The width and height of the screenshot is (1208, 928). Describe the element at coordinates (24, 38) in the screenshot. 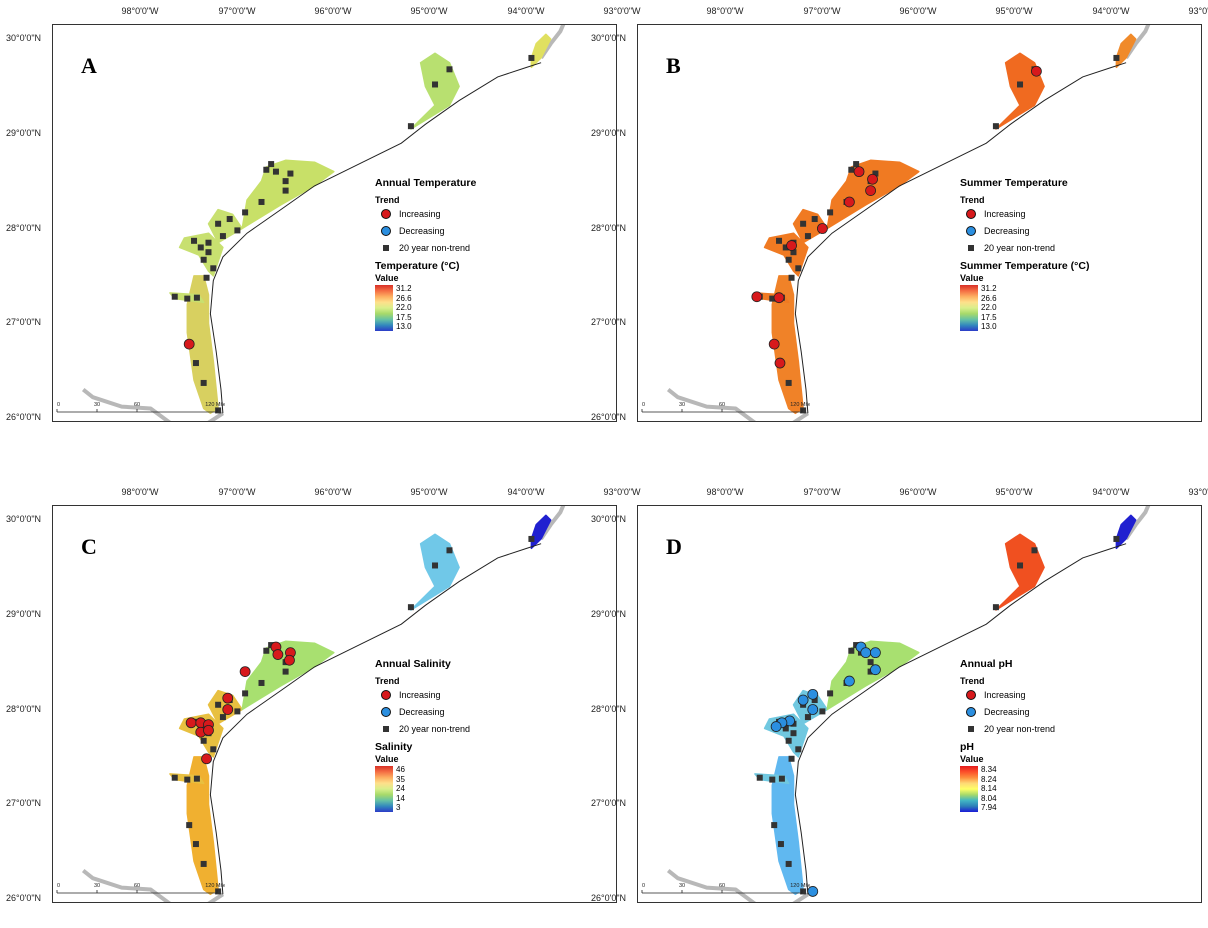

I see `latitude-tick-label: 30°0'0"N` at that location.